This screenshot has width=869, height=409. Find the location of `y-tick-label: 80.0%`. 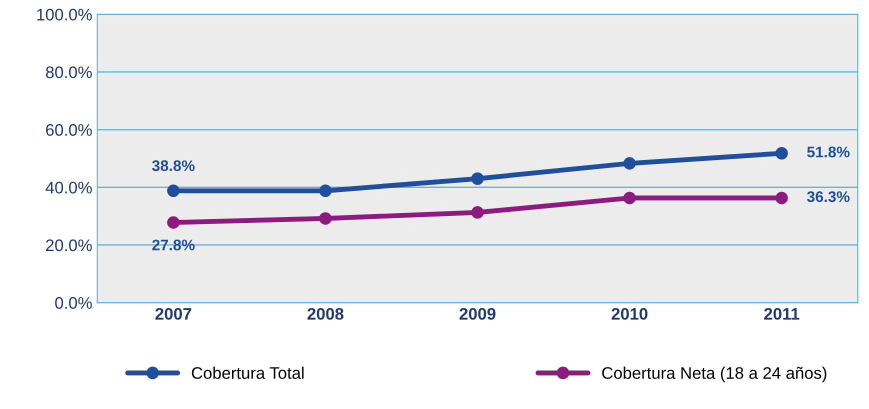

y-tick-label: 80.0% is located at coordinates (69, 72).